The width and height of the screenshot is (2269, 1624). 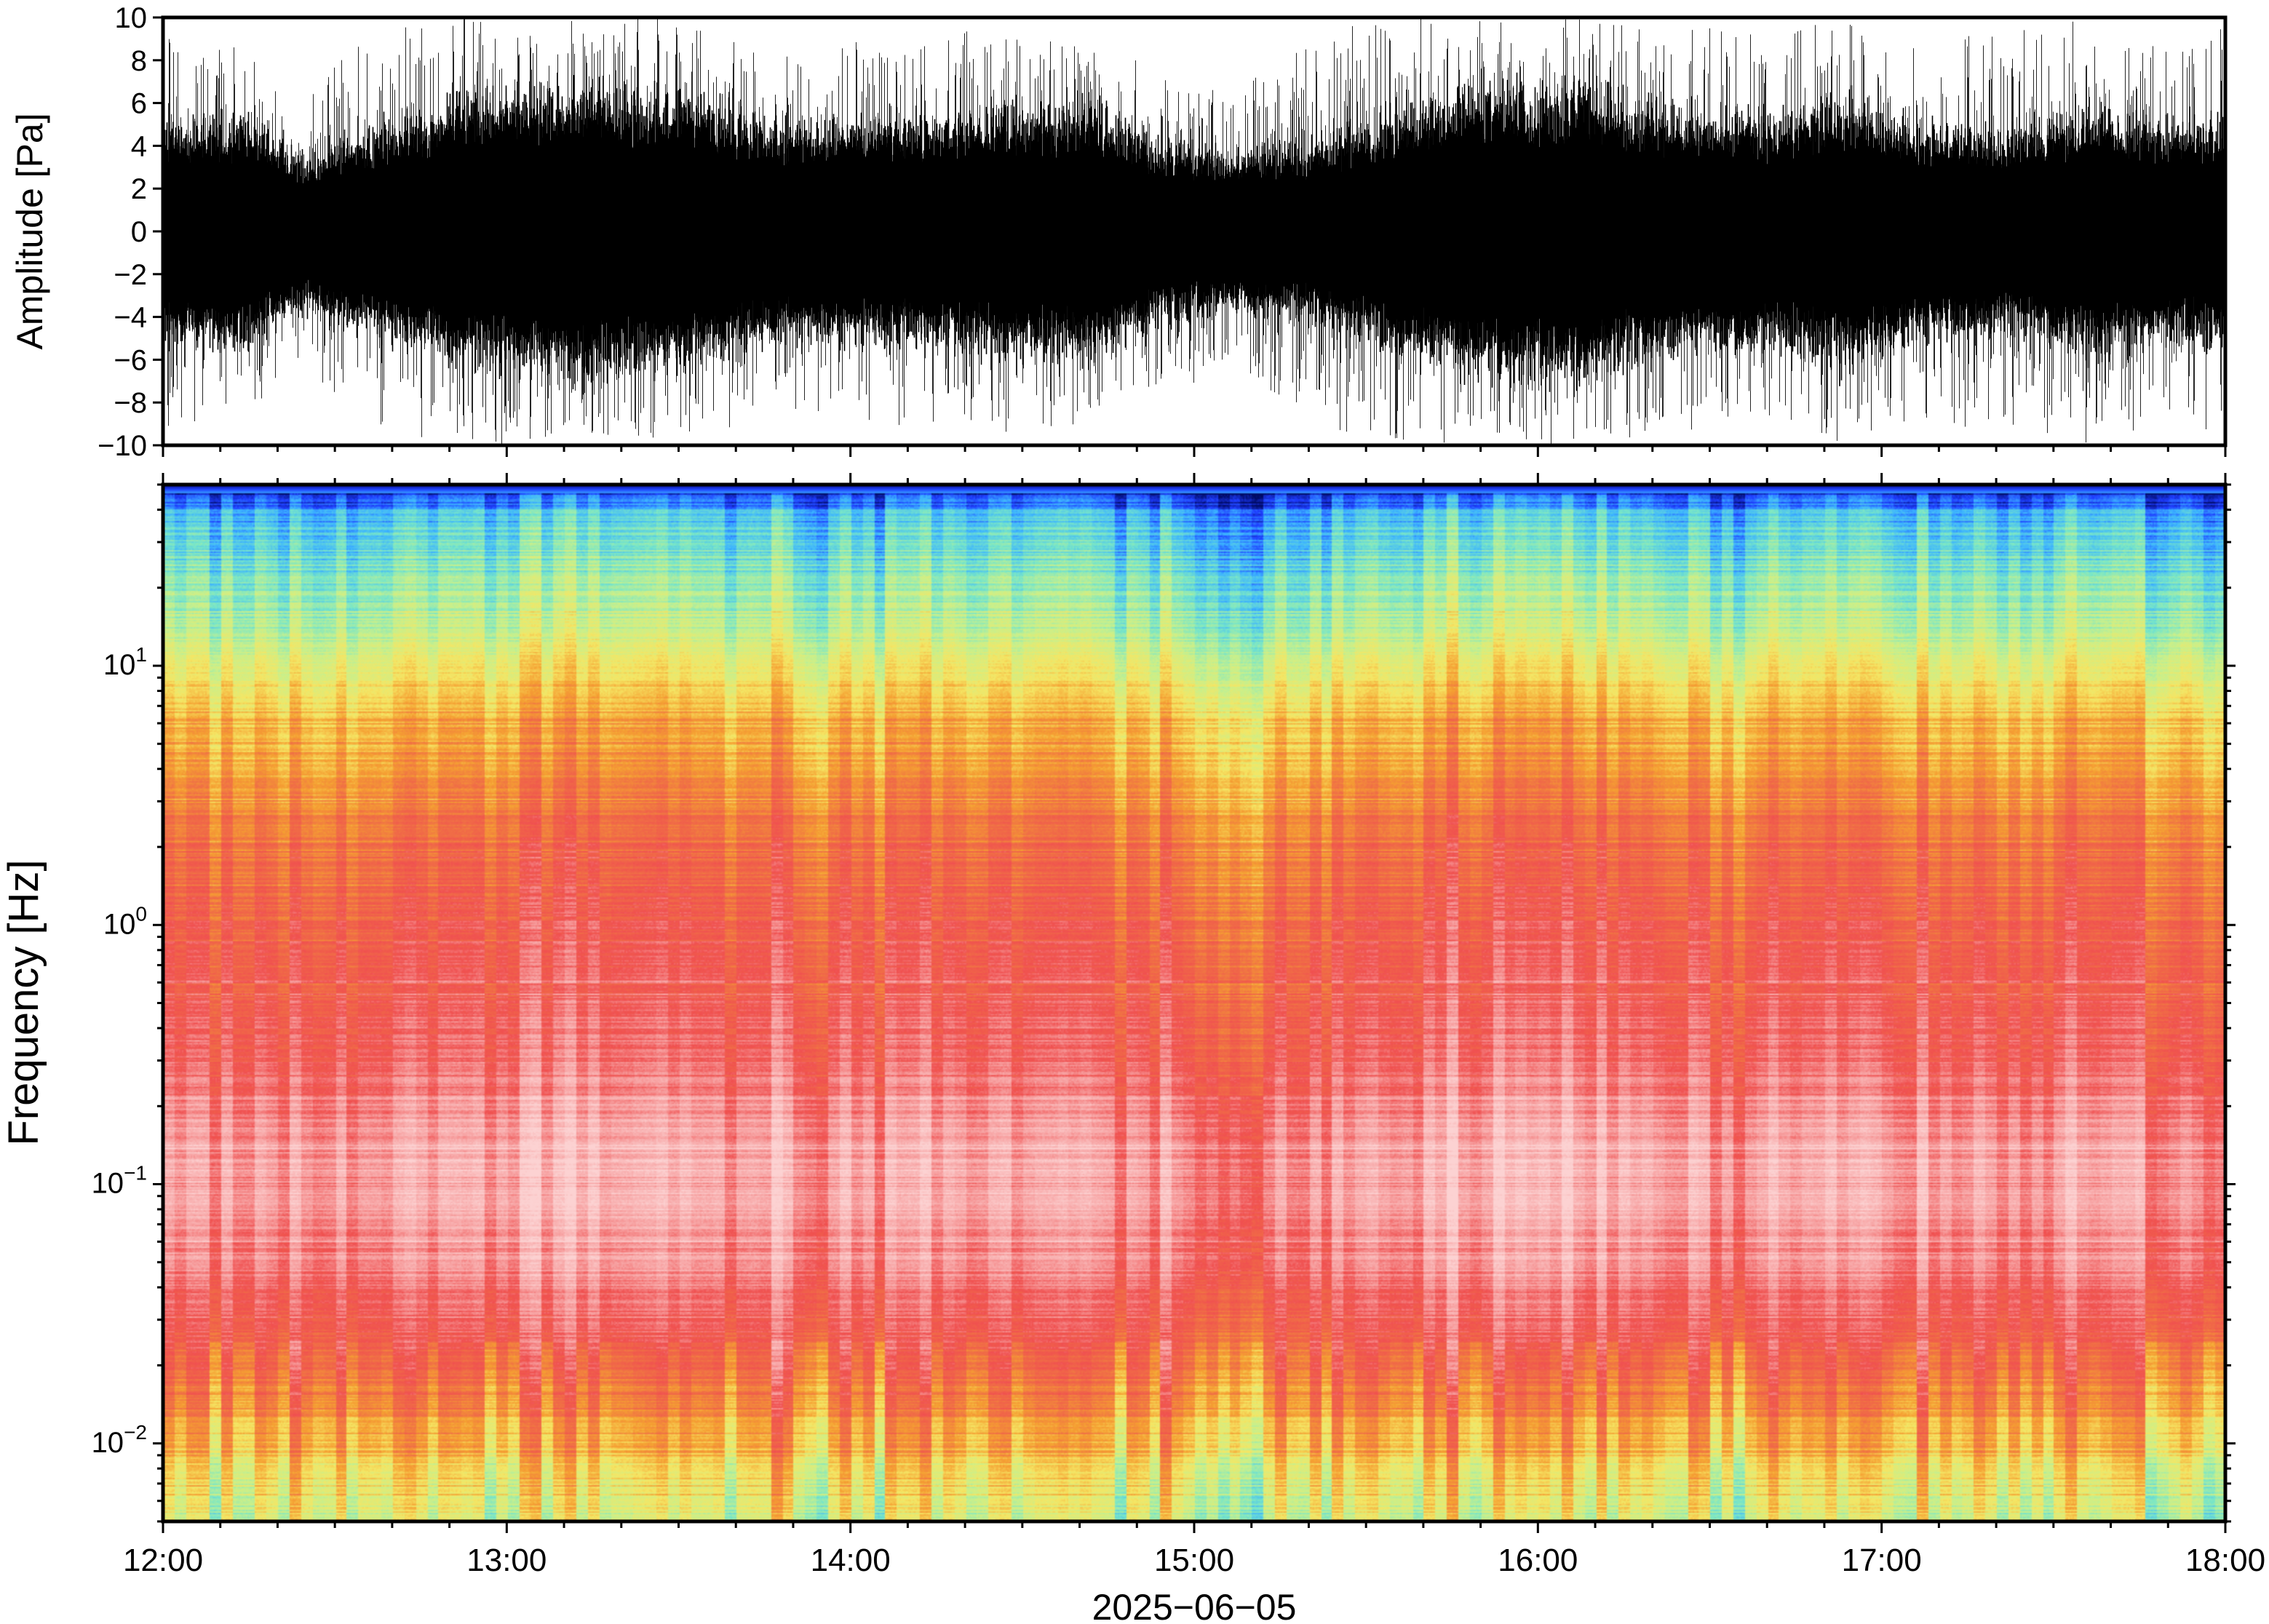 I want to click on waveform-y-tick-label: −6, so click(x=130, y=360).